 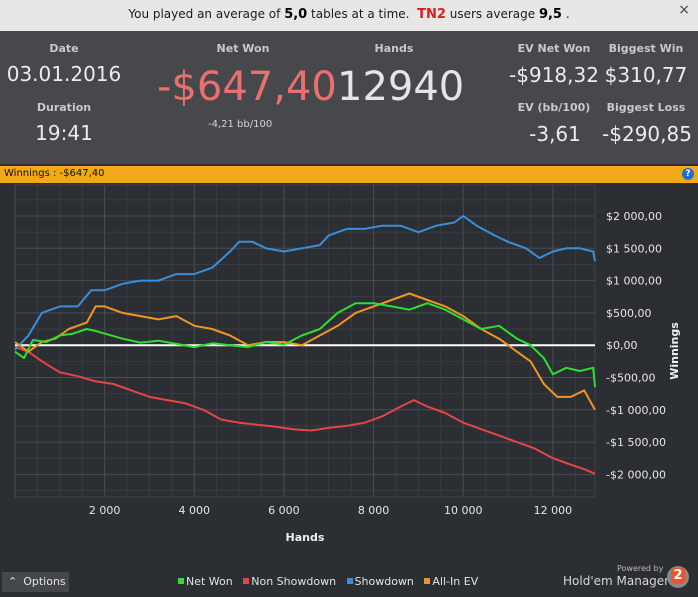 I want to click on y-tick-label: $0,00, so click(x=622, y=345).